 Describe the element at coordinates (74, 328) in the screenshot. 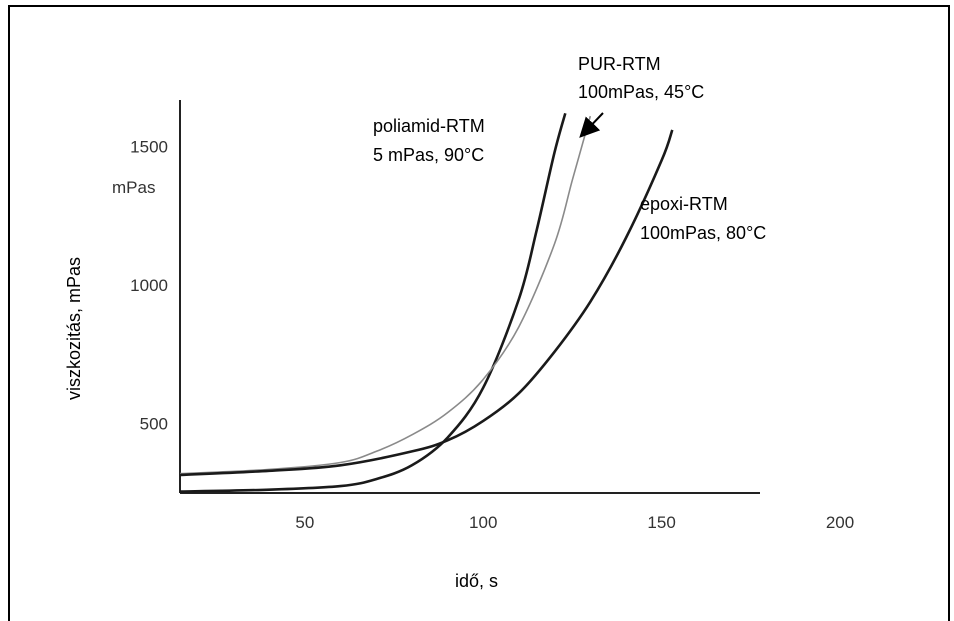

I see `y-axis-title: viszkozitás, mPas` at that location.